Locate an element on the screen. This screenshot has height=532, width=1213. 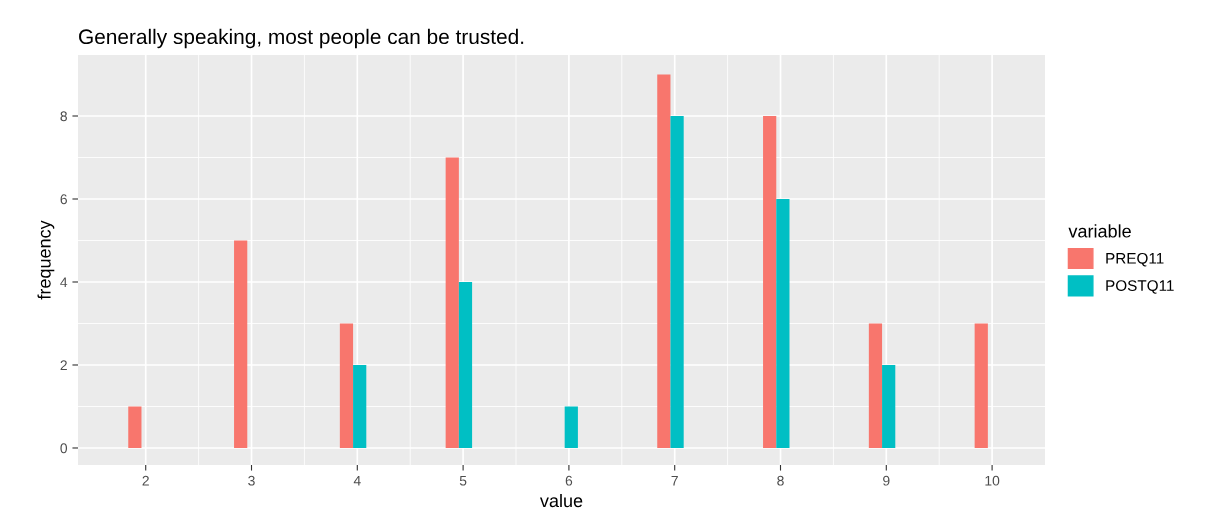
x-tick-label: 6 is located at coordinates (569, 480).